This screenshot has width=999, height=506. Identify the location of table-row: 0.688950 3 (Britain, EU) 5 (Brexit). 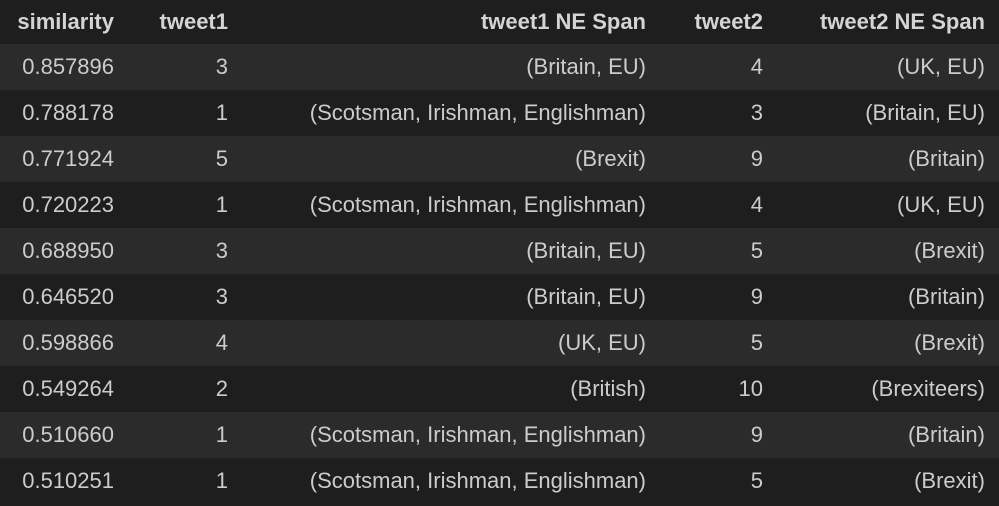
(499, 251).